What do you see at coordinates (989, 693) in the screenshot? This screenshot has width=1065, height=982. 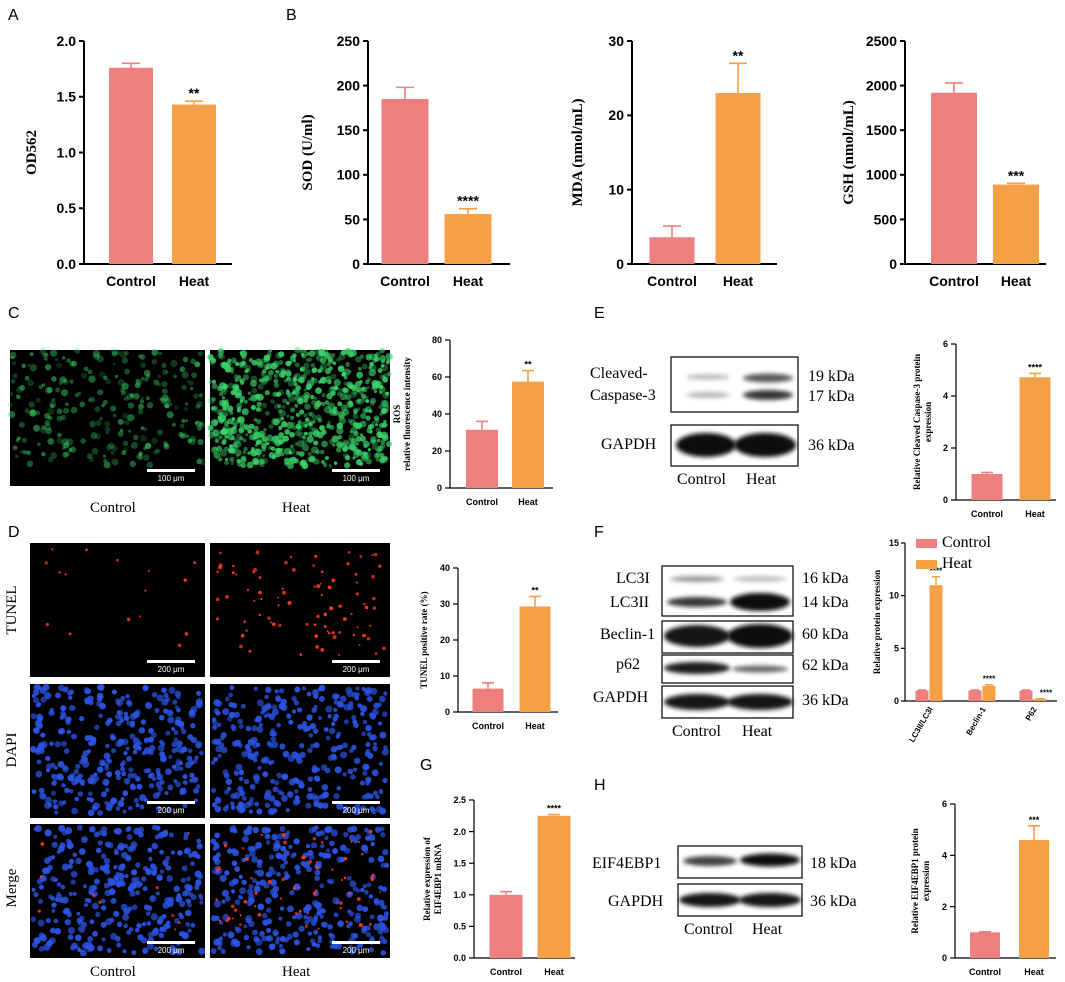 I see `bar-heat` at bounding box center [989, 693].